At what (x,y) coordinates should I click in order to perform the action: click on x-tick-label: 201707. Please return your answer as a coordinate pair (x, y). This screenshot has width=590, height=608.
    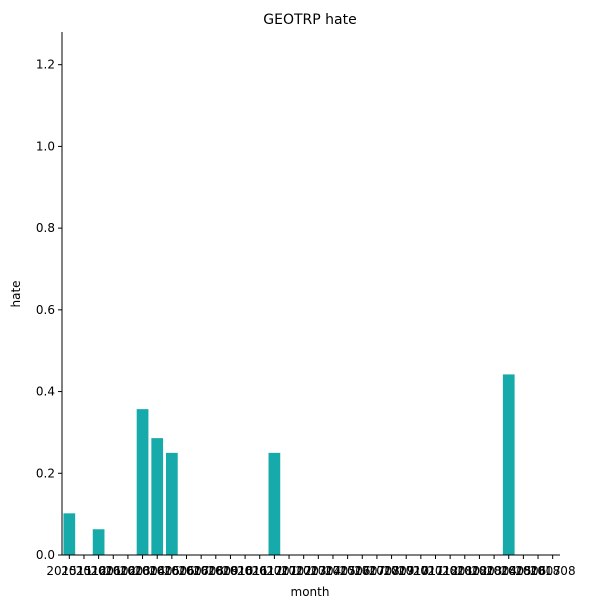
    Looking at the image, I should click on (362, 571).